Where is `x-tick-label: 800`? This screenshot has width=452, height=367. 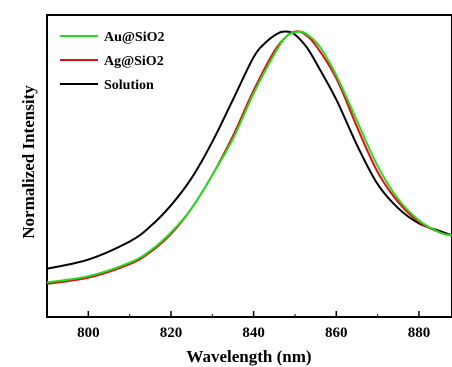 x-tick-label: 800 is located at coordinates (88, 333).